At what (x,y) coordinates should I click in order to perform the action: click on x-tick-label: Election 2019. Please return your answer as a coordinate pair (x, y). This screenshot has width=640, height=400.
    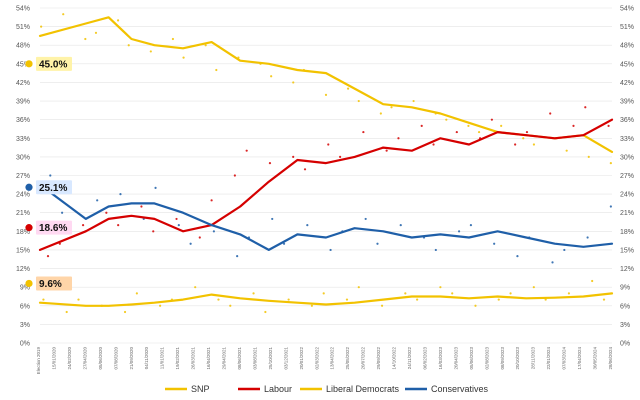
    Looking at the image, I should click on (38, 361).